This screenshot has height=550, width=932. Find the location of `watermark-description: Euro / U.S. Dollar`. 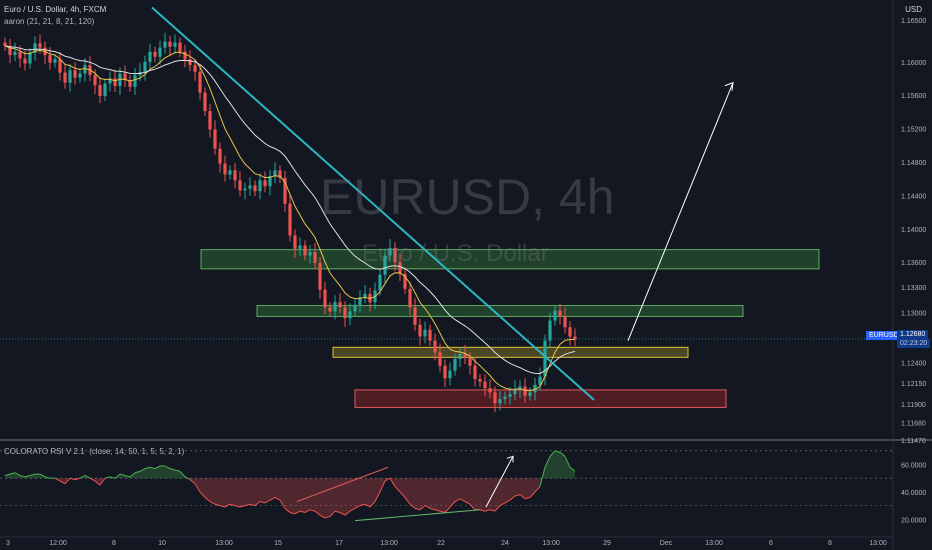

watermark-description: Euro / U.S. Dollar is located at coordinates (455, 253).